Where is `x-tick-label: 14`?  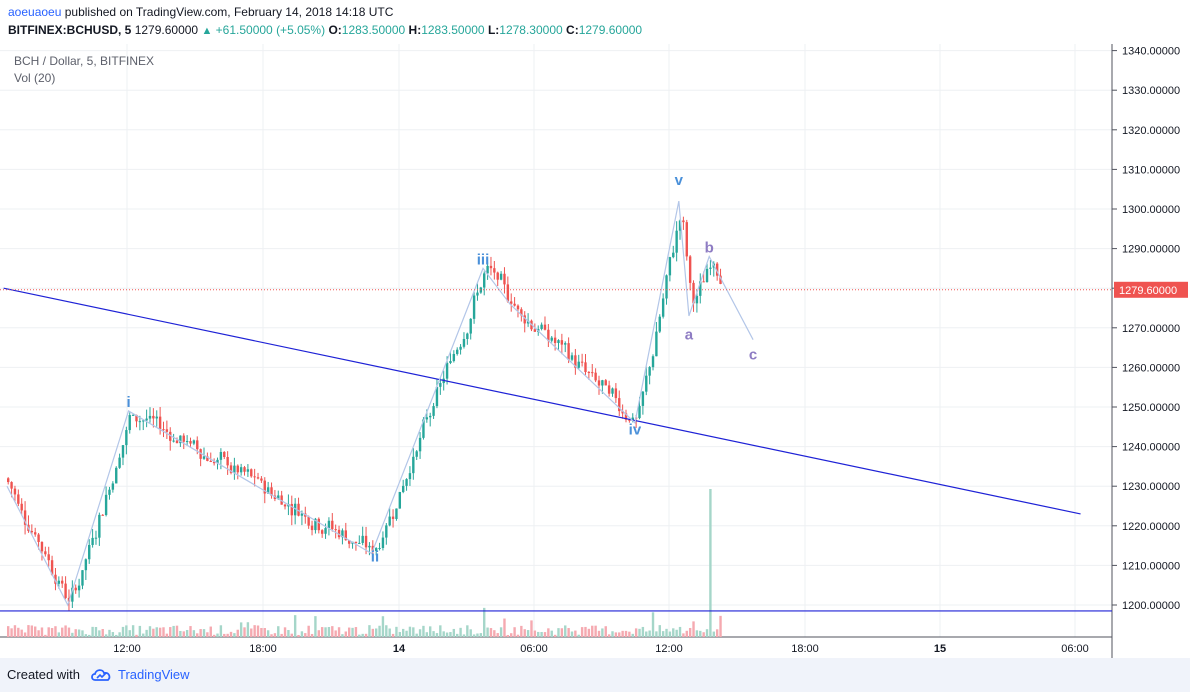 x-tick-label: 14 is located at coordinates (399, 649).